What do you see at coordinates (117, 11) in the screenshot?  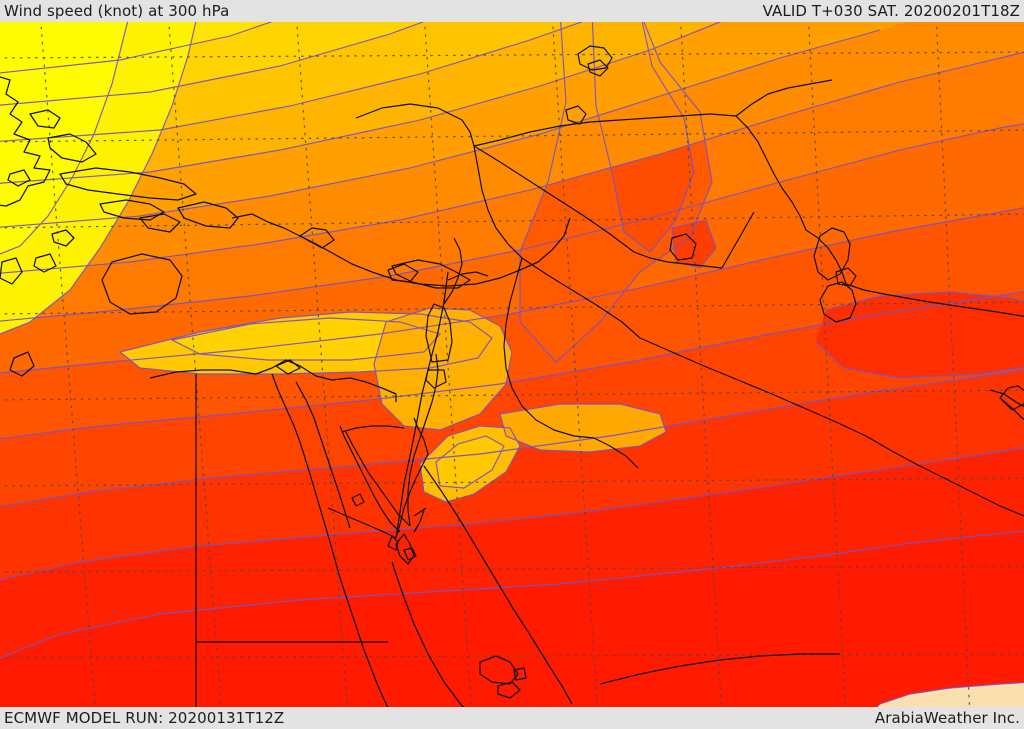 I see `page-title: Wind speed (knot) at 300 hPa` at bounding box center [117, 11].